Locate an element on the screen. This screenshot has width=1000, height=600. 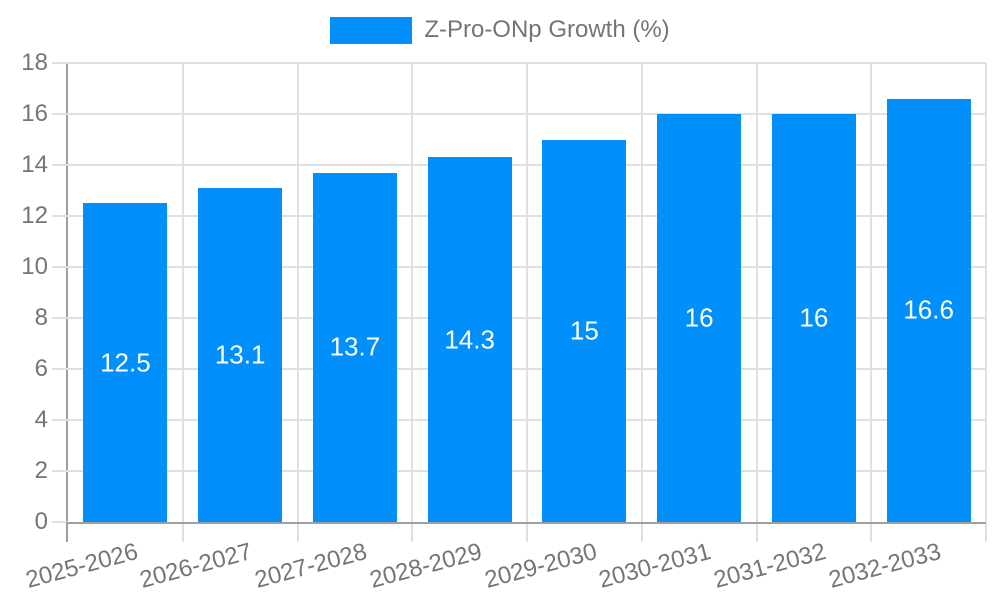
y-tick-label: 6 is located at coordinates (41, 368).